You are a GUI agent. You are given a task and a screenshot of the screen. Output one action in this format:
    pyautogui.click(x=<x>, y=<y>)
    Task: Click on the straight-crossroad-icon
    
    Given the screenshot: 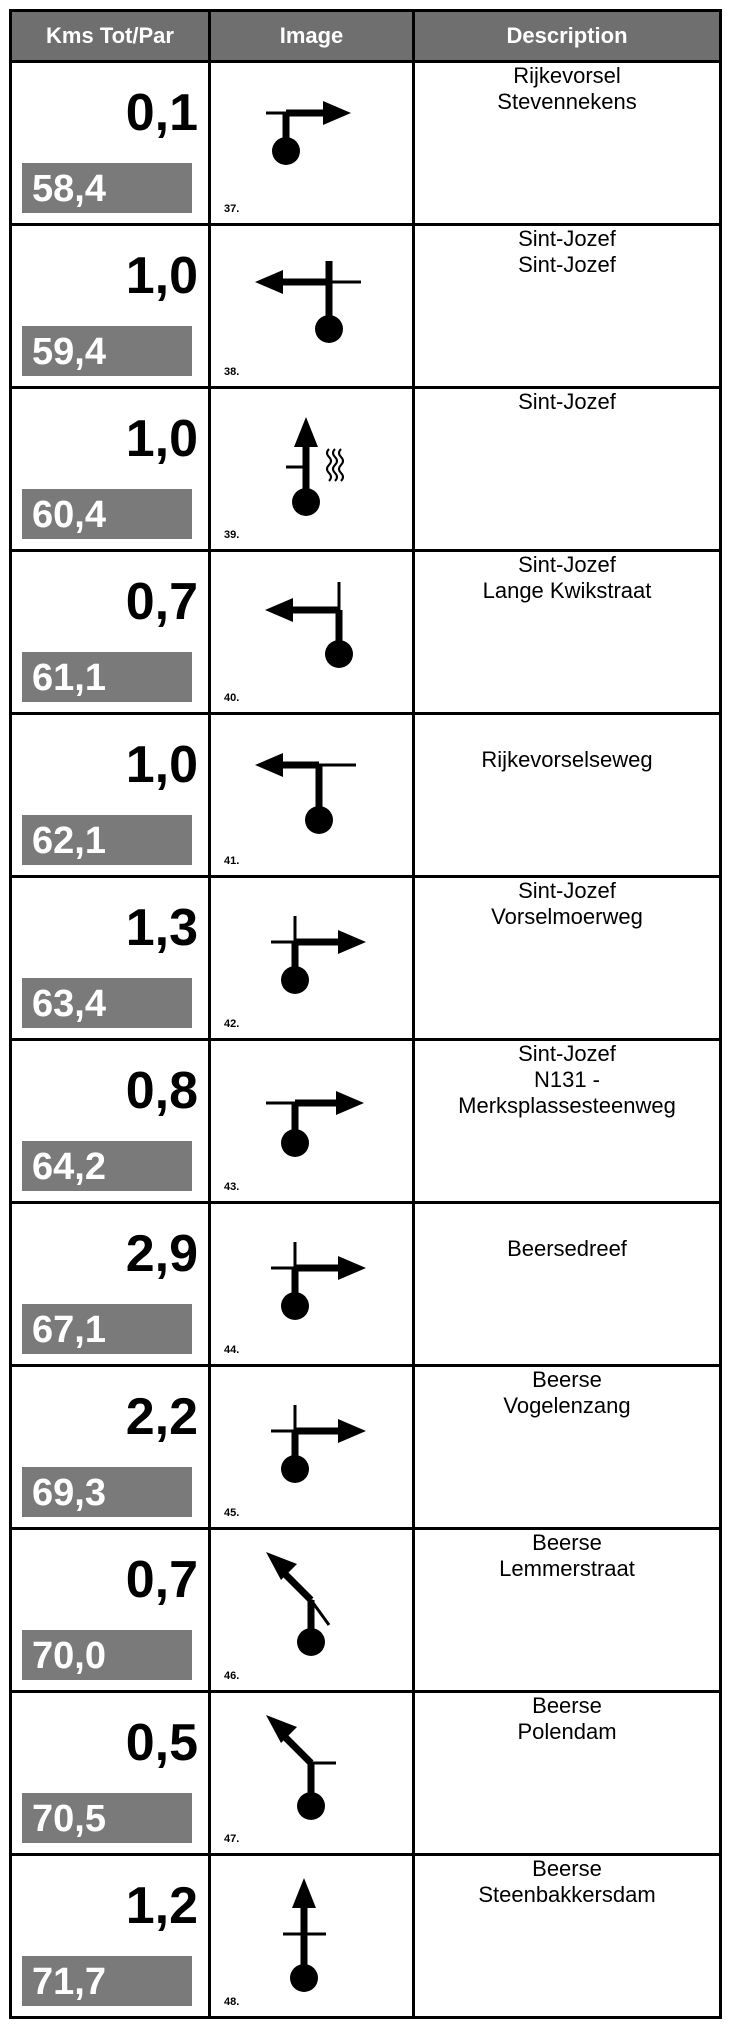 What is the action you would take?
    pyautogui.click(x=304, y=1935)
    